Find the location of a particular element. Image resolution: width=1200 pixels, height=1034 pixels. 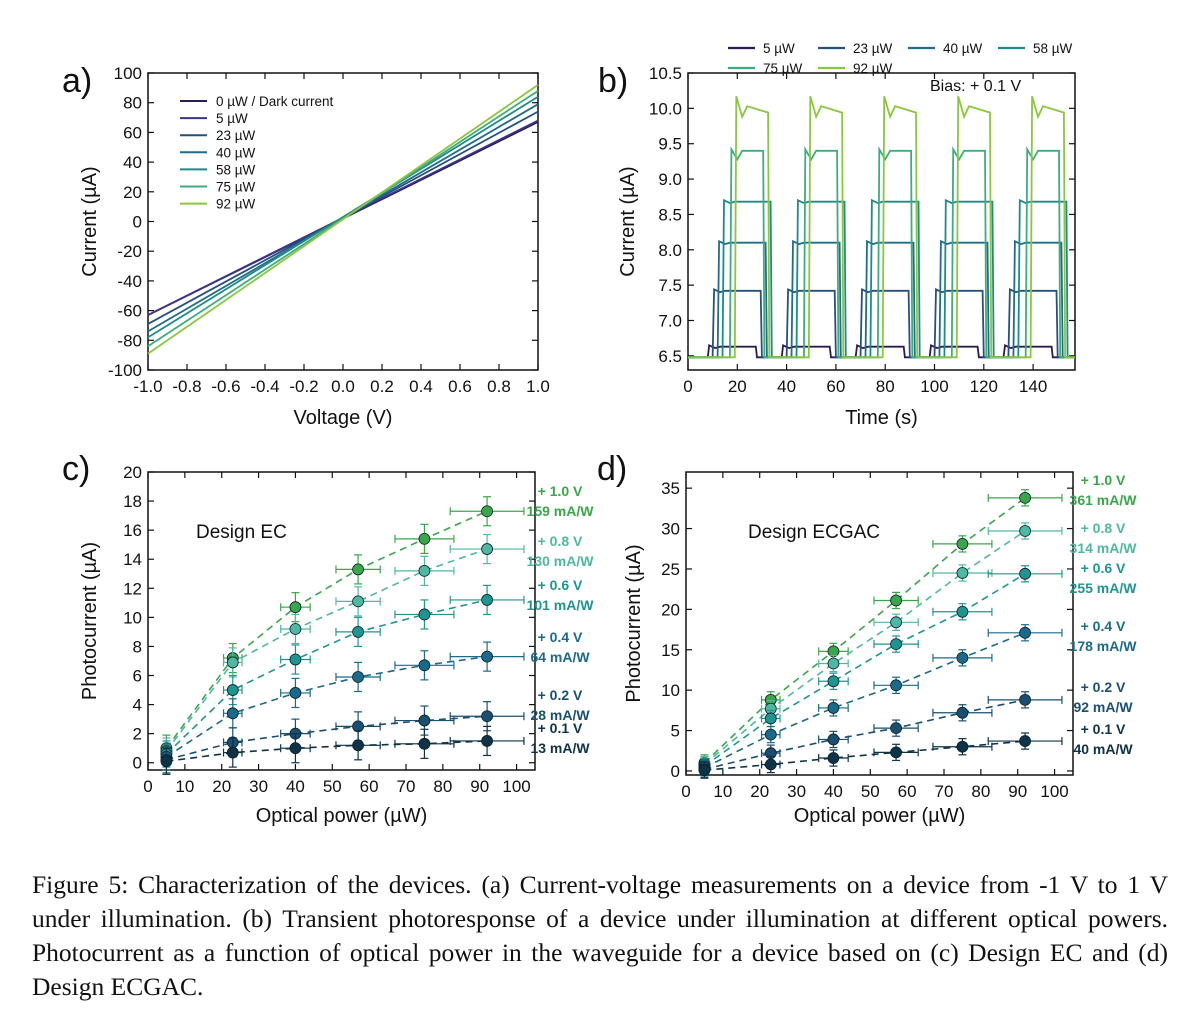

legend-label: 58 µW is located at coordinates (236, 169).